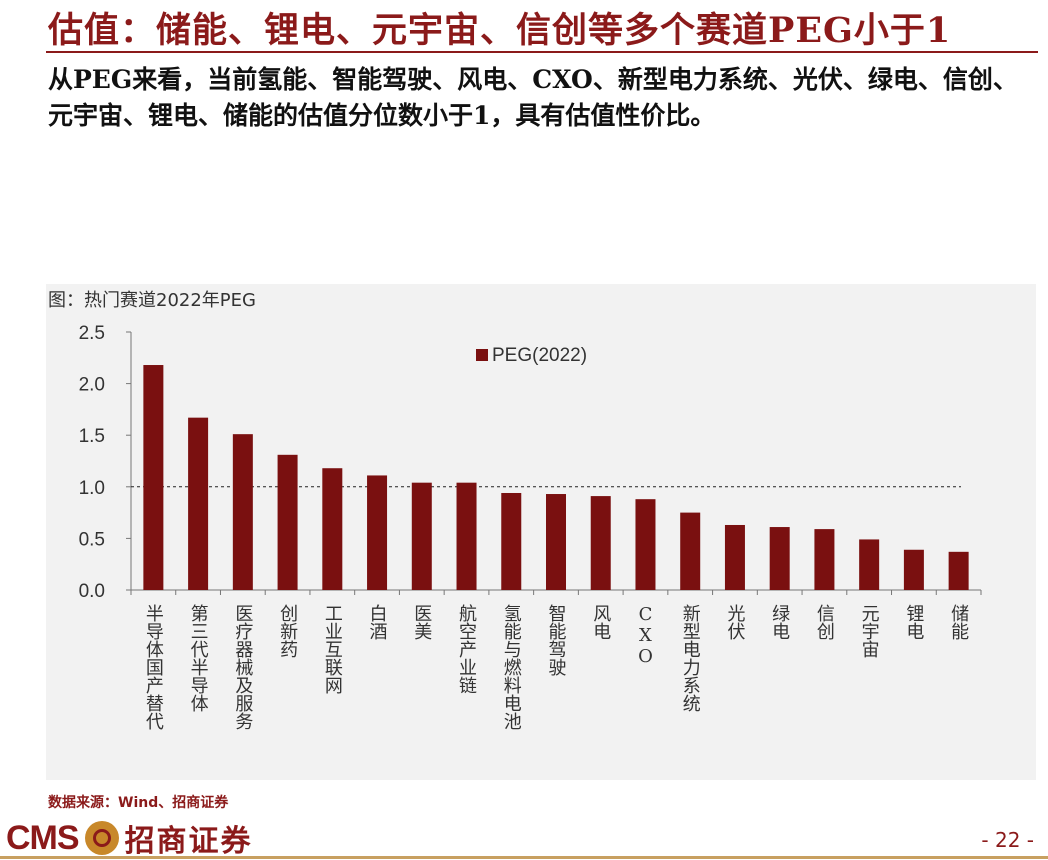 This screenshot has width=1048, height=860. Describe the element at coordinates (138, 803) in the screenshot. I see `data-source: 数据来源：Wind、招商证券` at that location.